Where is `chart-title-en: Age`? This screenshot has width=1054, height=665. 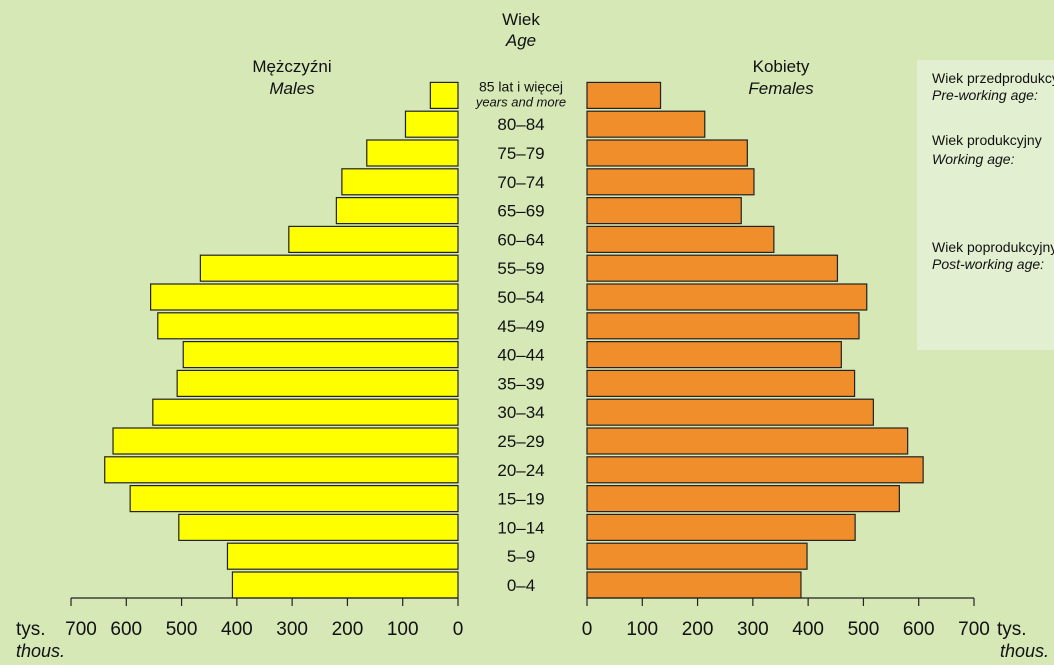
chart-title-en: Age is located at coordinates (520, 40).